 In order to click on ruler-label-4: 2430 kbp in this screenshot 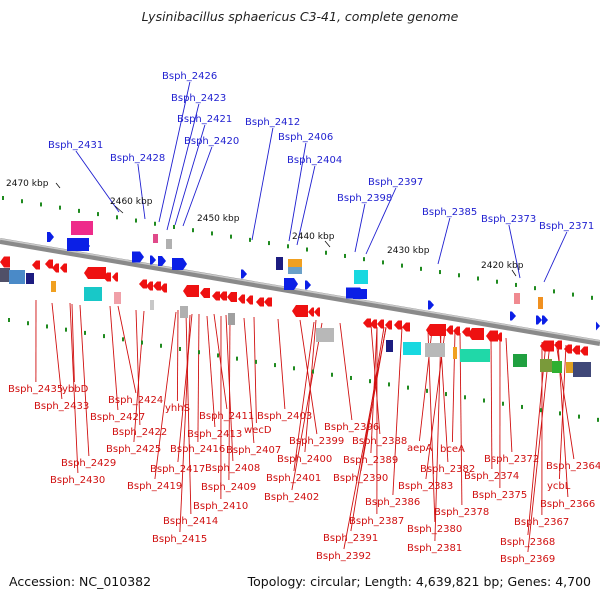, I will do `click(408, 251)`.